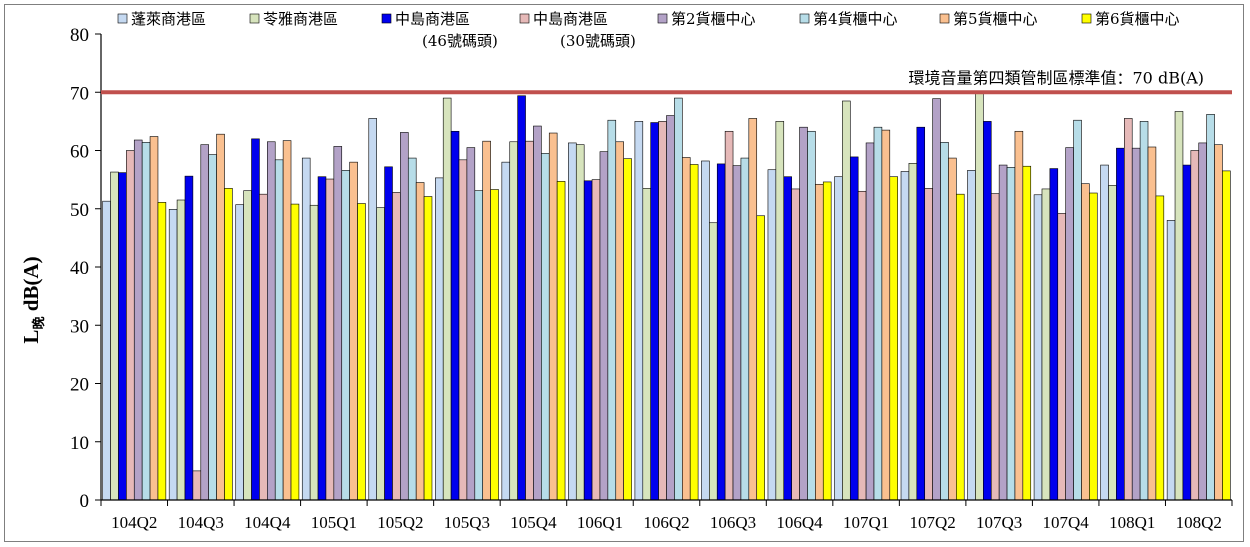  Describe the element at coordinates (855, 19) in the screenshot. I see `legend-label: 第4貨櫃中心` at that location.